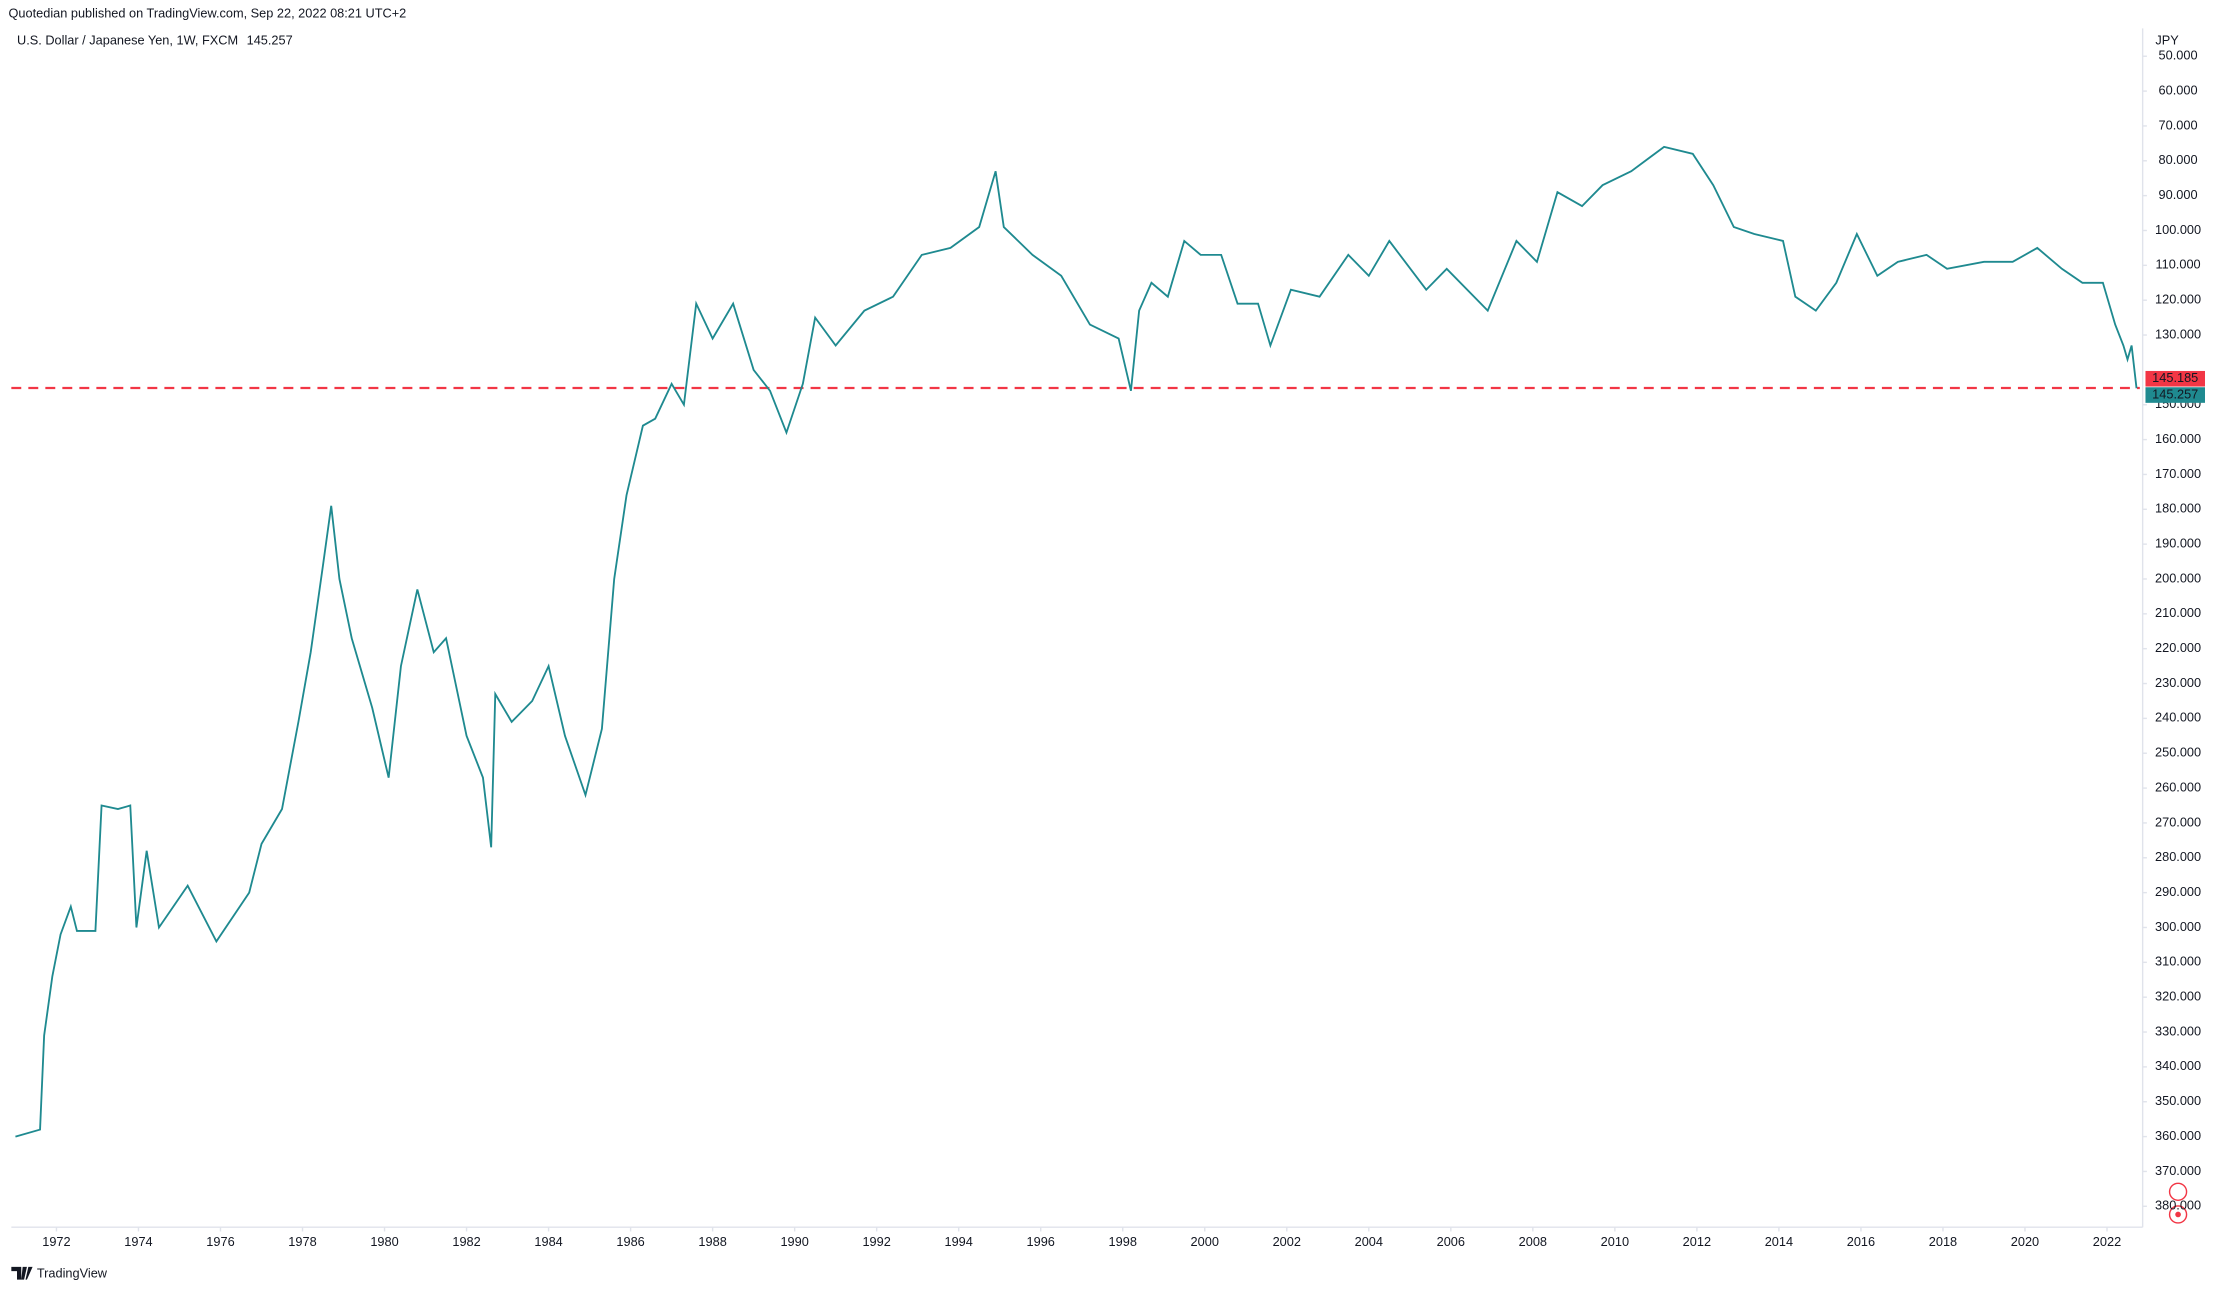 Image resolution: width=2222 pixels, height=1291 pixels. What do you see at coordinates (56, 1241) in the screenshot?
I see `x-tick-label: 1972` at bounding box center [56, 1241].